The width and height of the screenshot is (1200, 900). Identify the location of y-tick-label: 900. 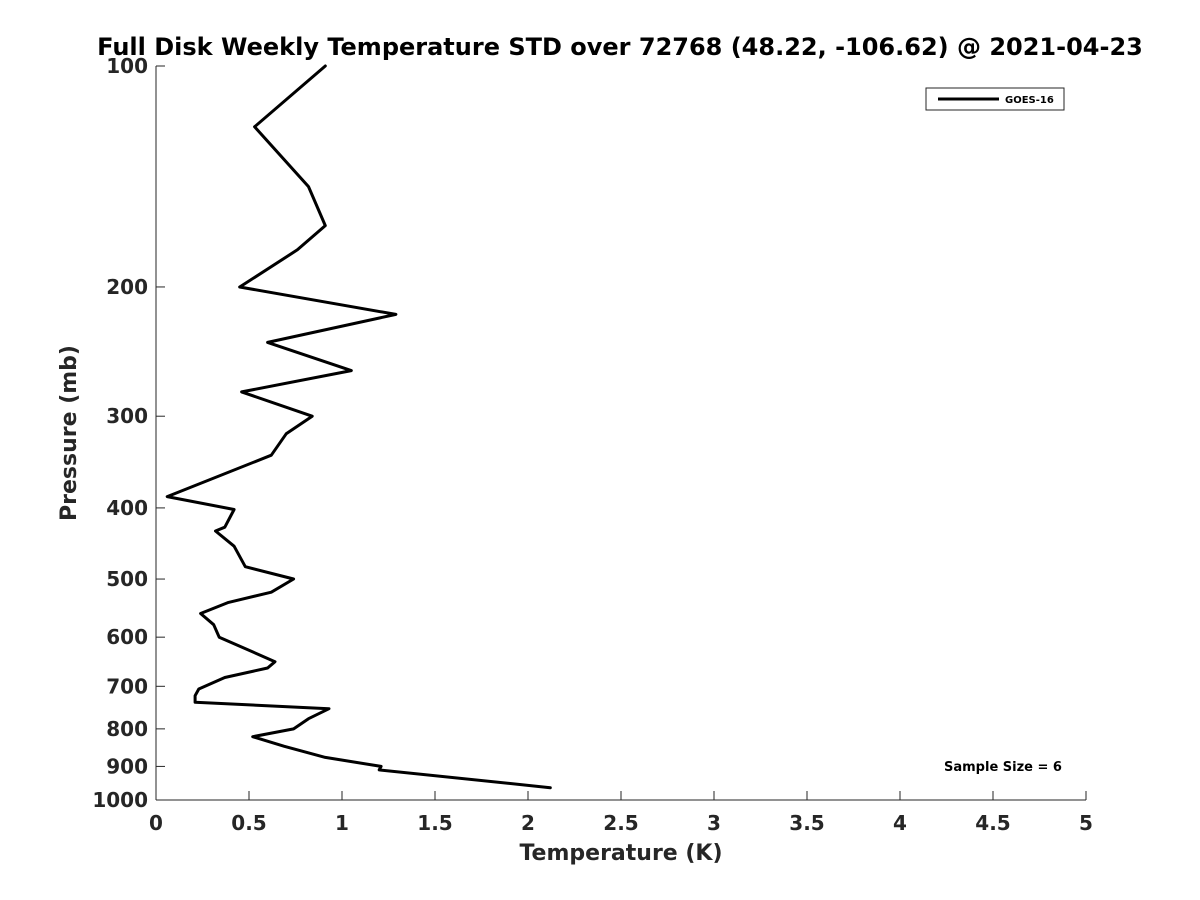
(127, 766).